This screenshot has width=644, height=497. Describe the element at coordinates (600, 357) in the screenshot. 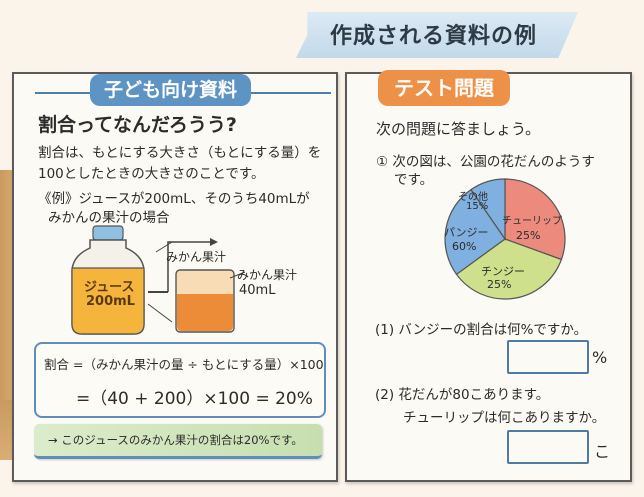

I see `unit-percent: %` at that location.